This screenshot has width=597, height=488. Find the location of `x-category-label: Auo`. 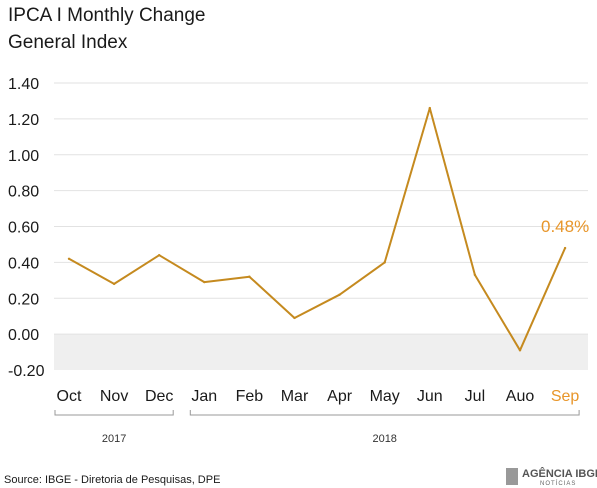

x-category-label: Auo is located at coordinates (520, 396).